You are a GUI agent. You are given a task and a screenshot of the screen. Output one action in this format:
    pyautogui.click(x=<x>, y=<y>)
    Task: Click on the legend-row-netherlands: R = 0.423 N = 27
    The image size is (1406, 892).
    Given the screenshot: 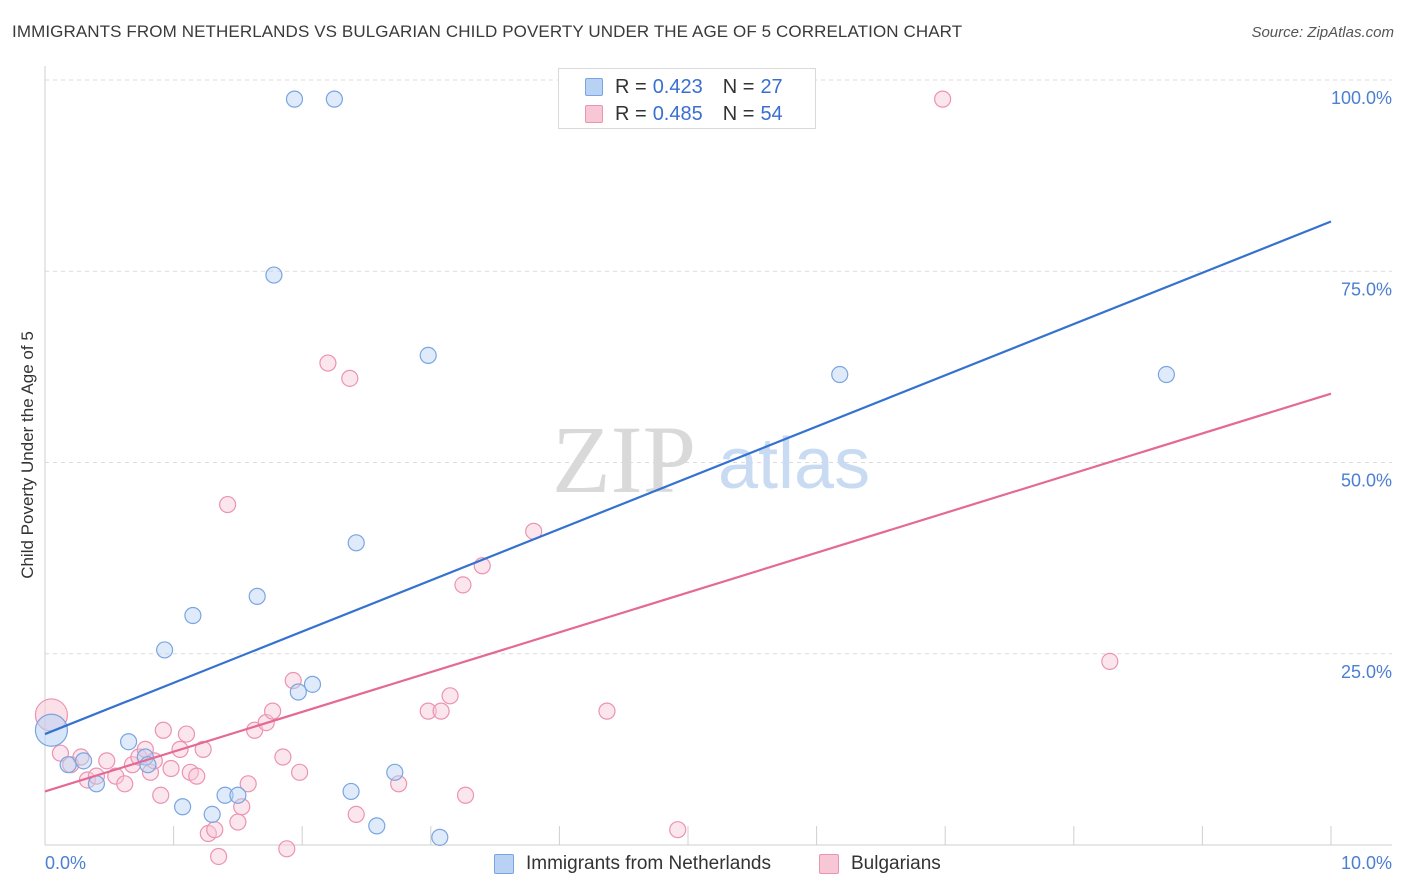 What is the action you would take?
    pyautogui.click(x=684, y=87)
    